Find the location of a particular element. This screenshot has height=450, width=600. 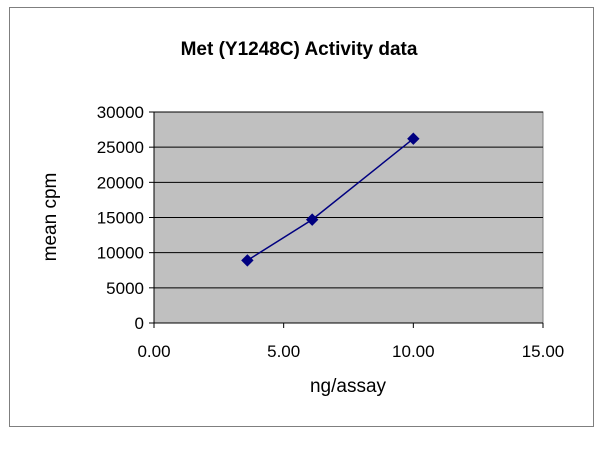

x-tick-labels: 0.00 5.00 10.00 15.00 is located at coordinates (350, 351).